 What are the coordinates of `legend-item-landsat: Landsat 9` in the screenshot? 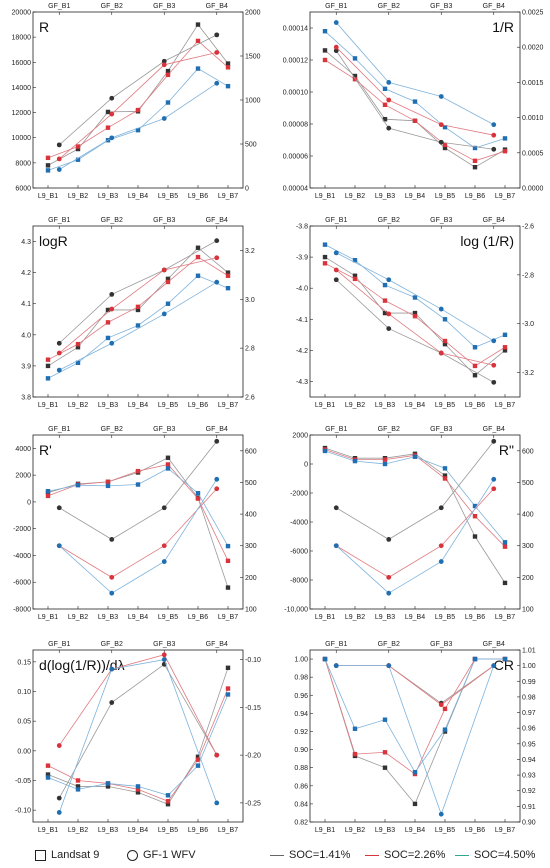 It's located at (67, 855).